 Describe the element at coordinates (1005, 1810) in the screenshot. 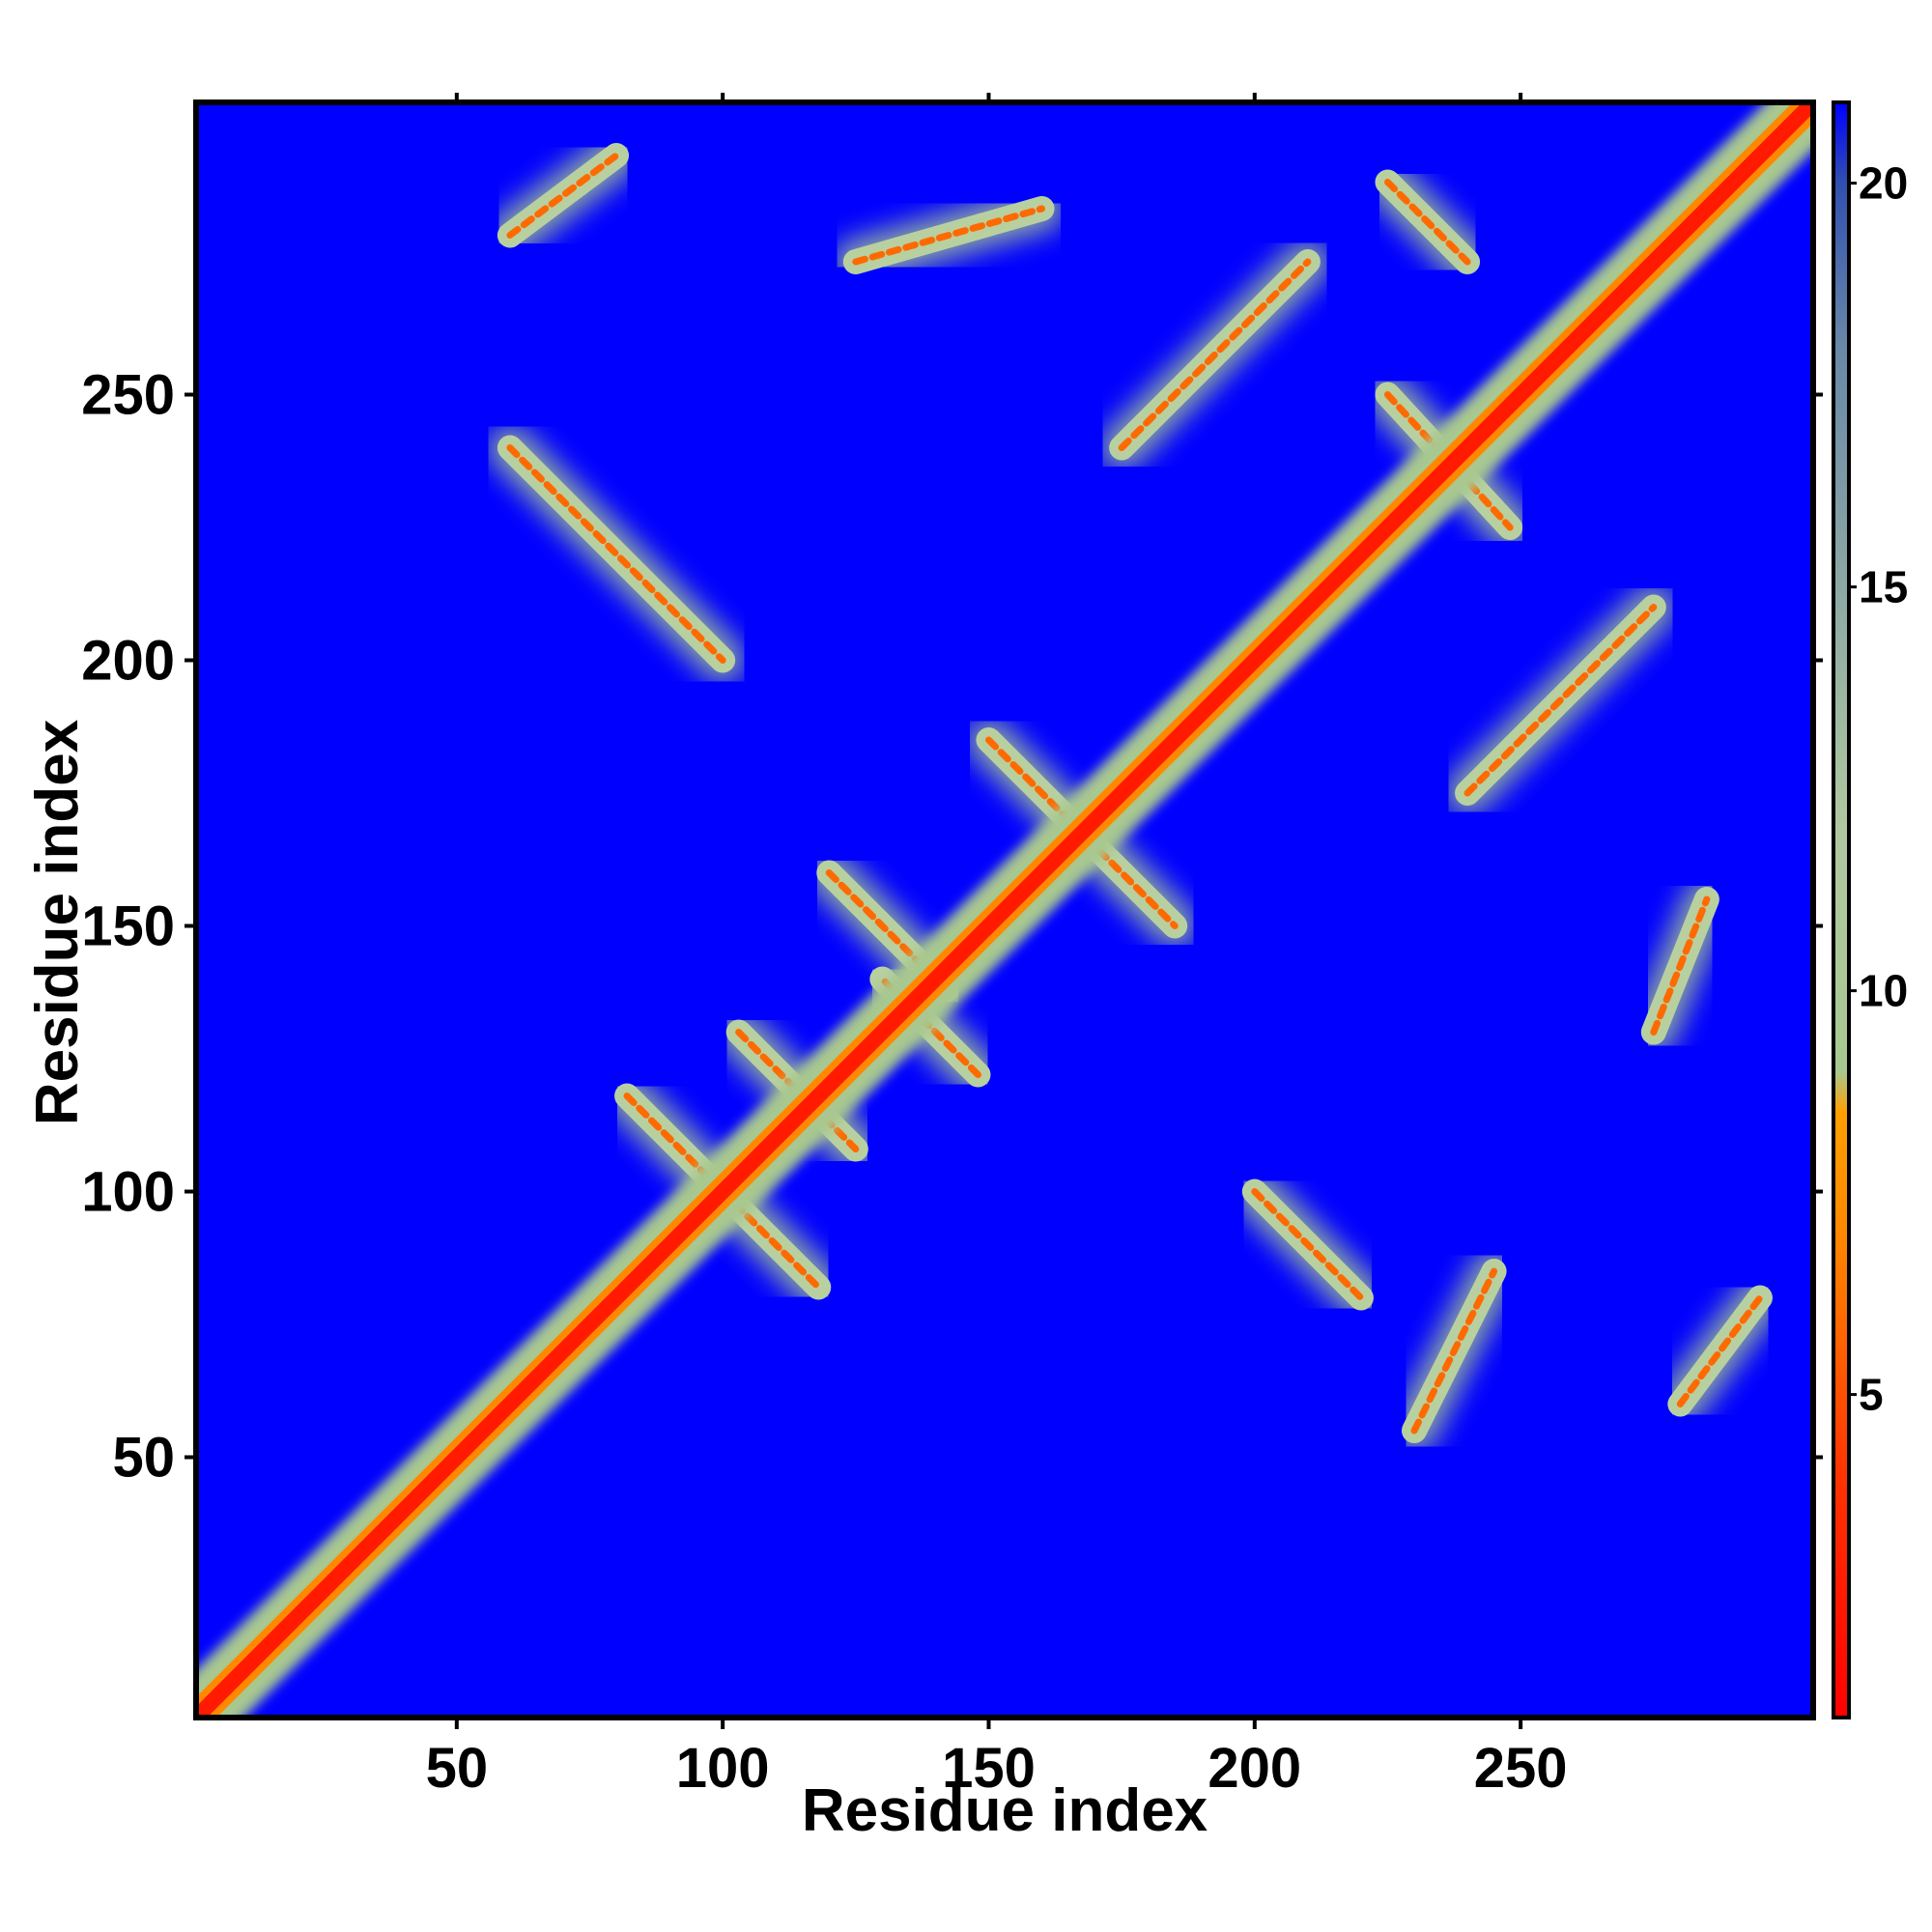

I see `x-axis-title: Residue index` at that location.